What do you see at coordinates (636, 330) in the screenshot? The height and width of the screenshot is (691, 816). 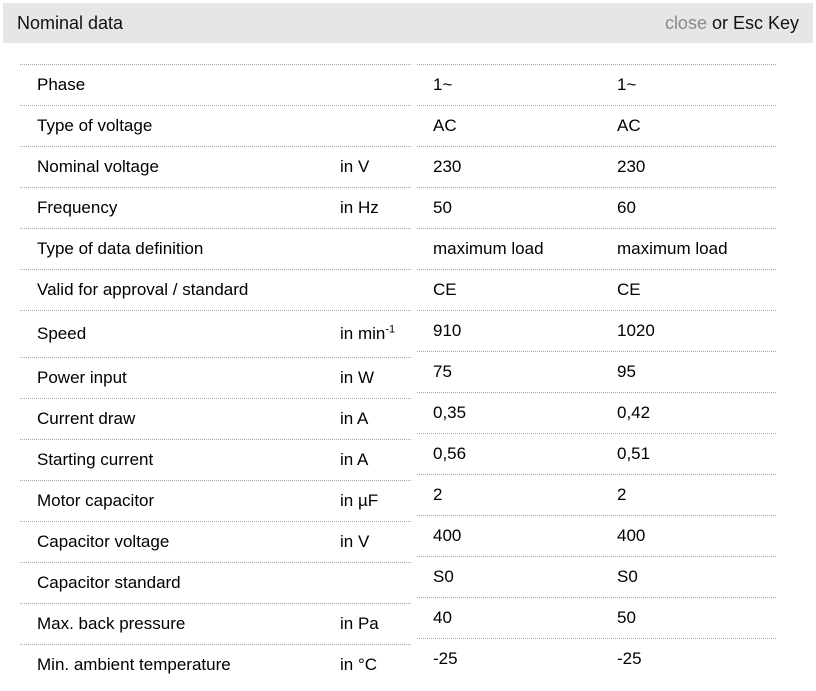 I see `row-value-2: 1020` at bounding box center [636, 330].